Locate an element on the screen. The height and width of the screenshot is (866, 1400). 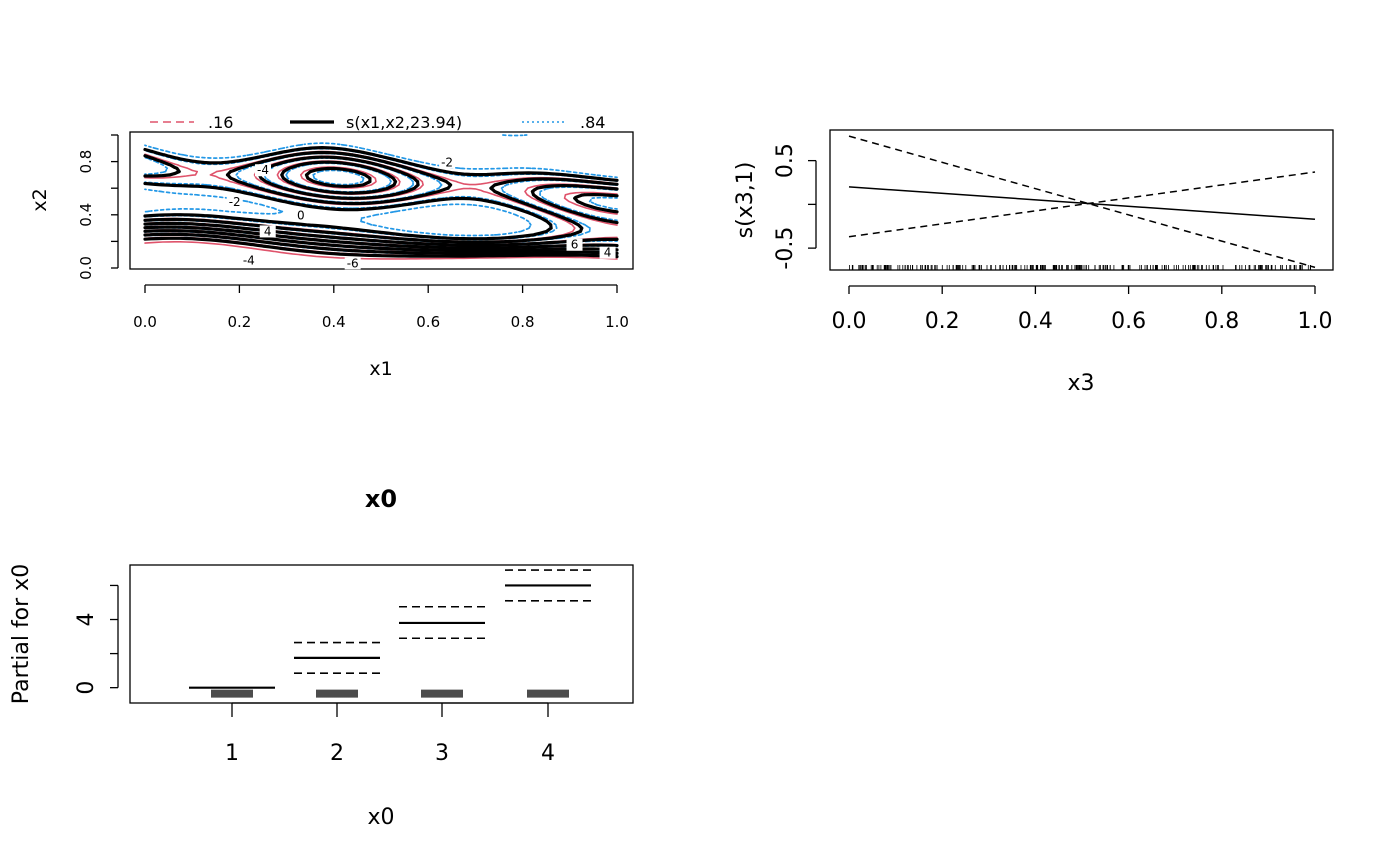
x-tick-label: 2 is located at coordinates (337, 753).